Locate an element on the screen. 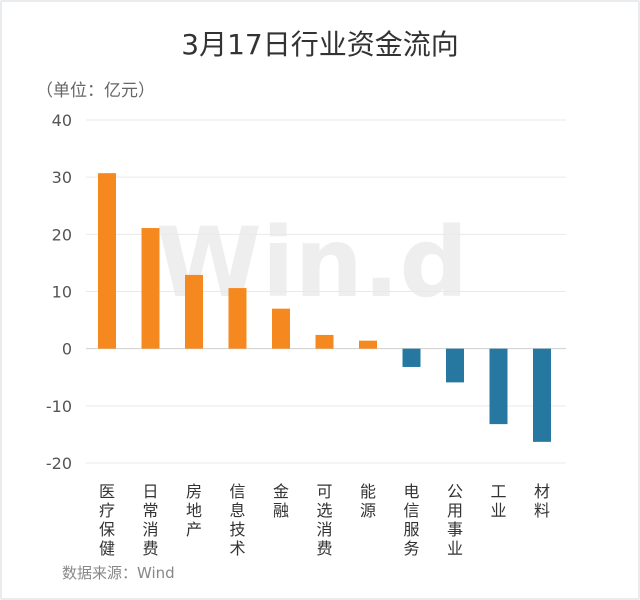 The image size is (640, 600). source-note: 数据来源：Wind is located at coordinates (118, 573).